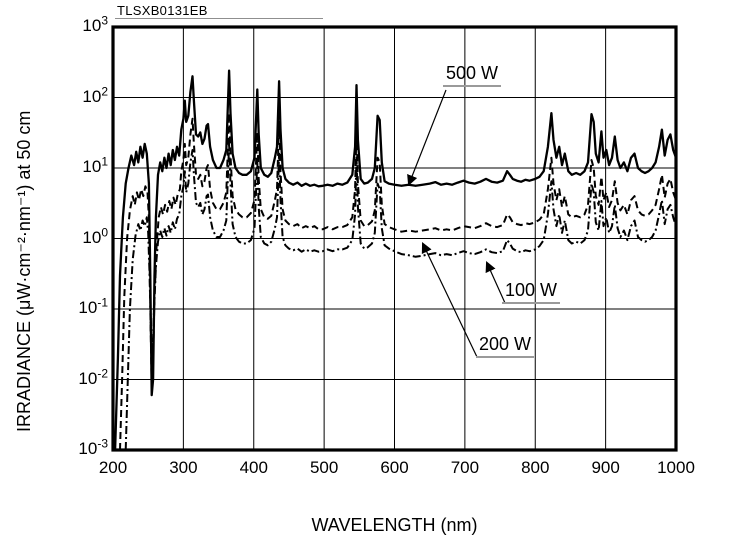 This screenshot has width=738, height=549. I want to click on y-axis-title: IRRADIANCE (μW·cm⁻²·nm⁻¹) at 50 cm, so click(24, 271).